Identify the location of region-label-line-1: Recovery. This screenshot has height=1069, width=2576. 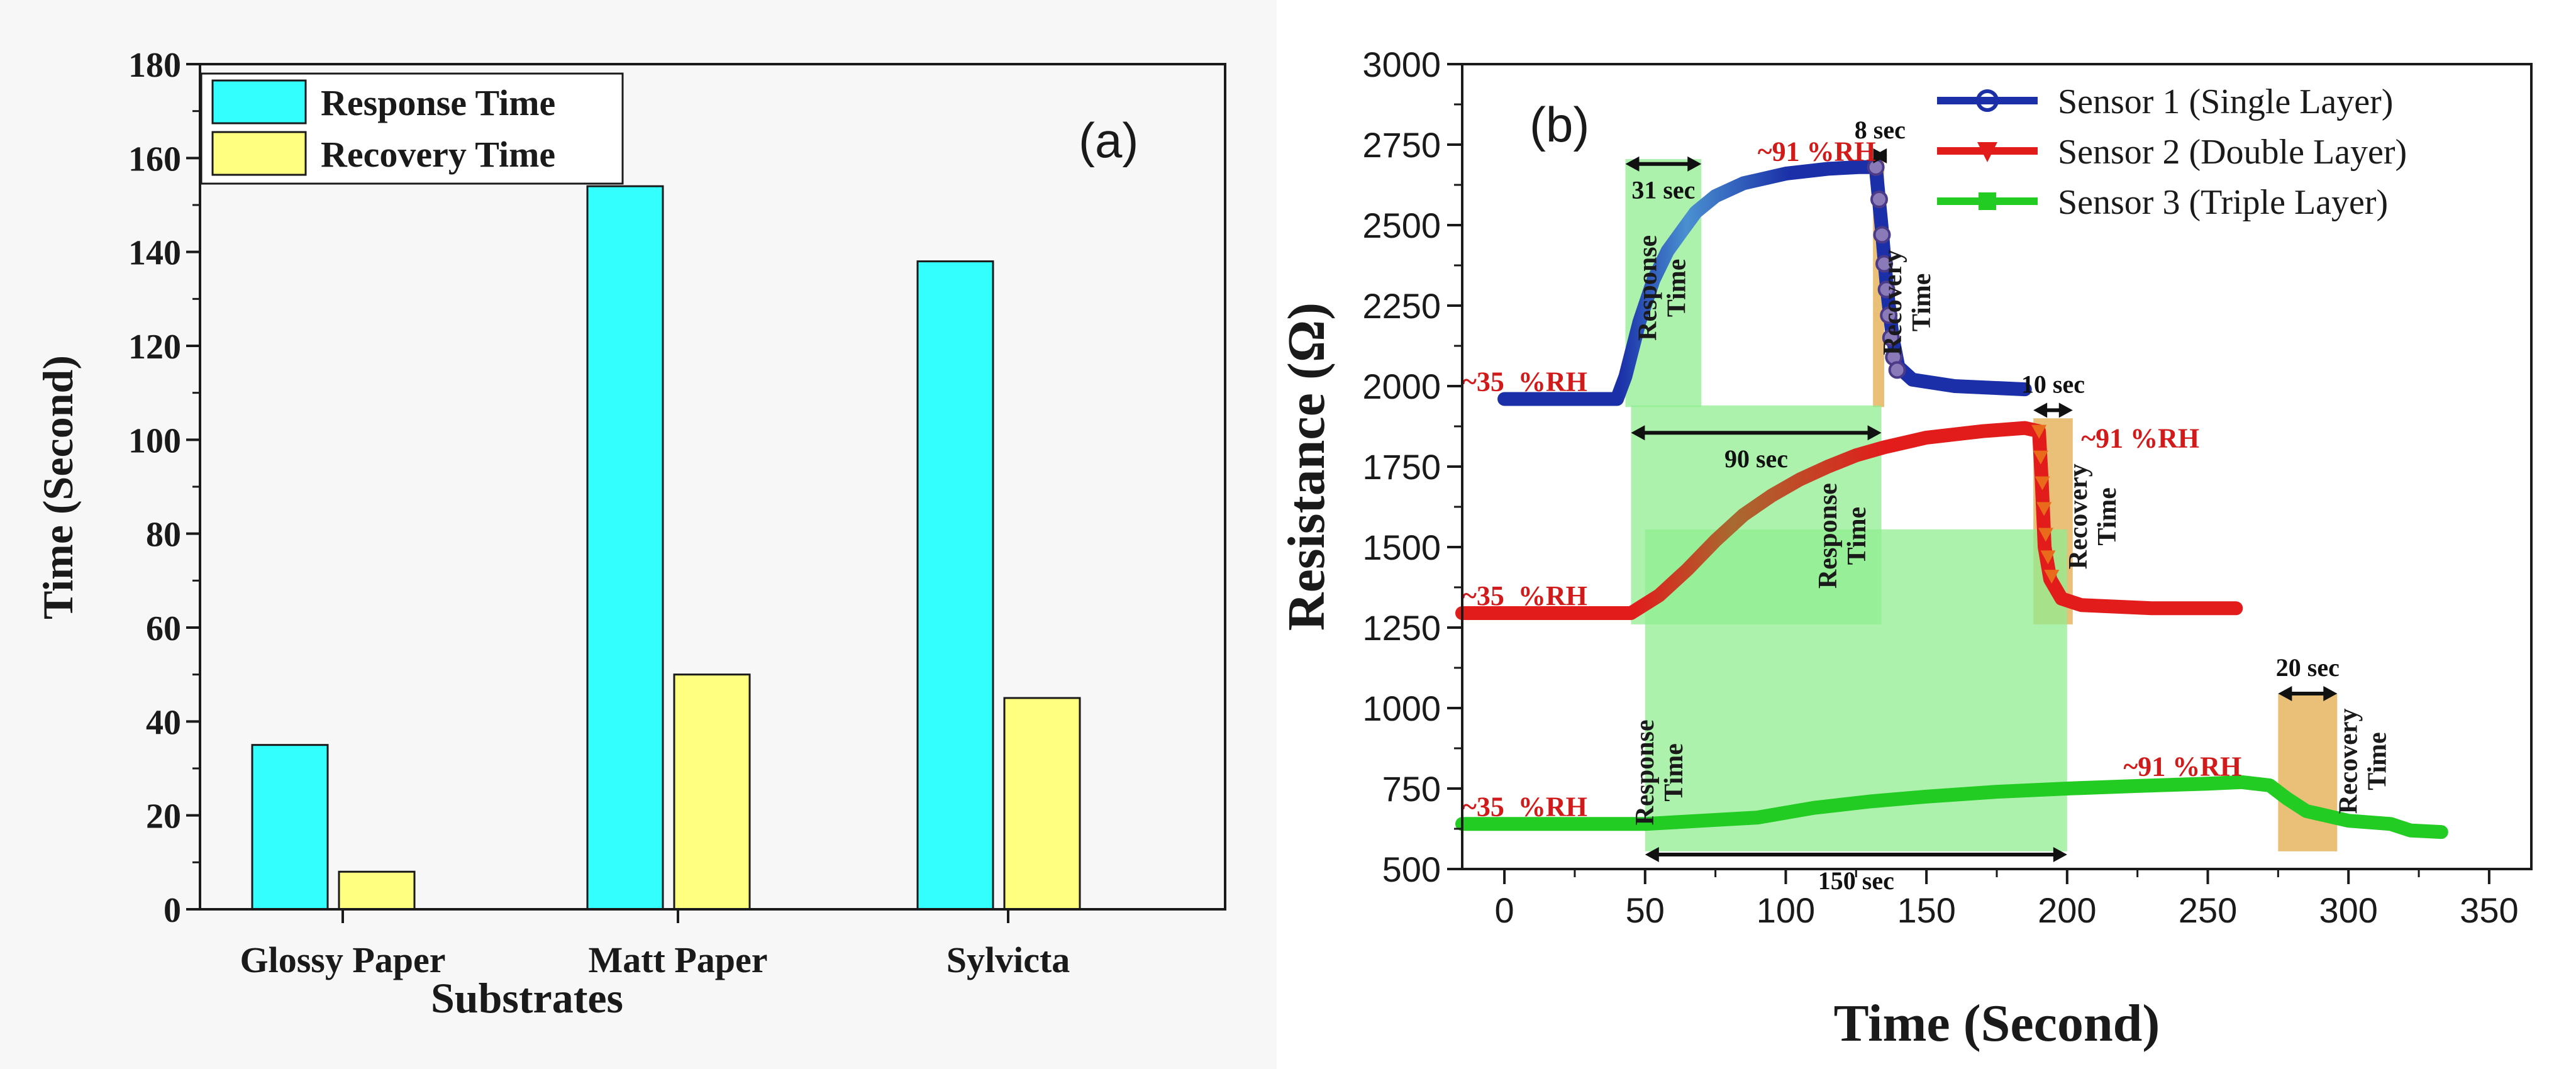
(2348, 761).